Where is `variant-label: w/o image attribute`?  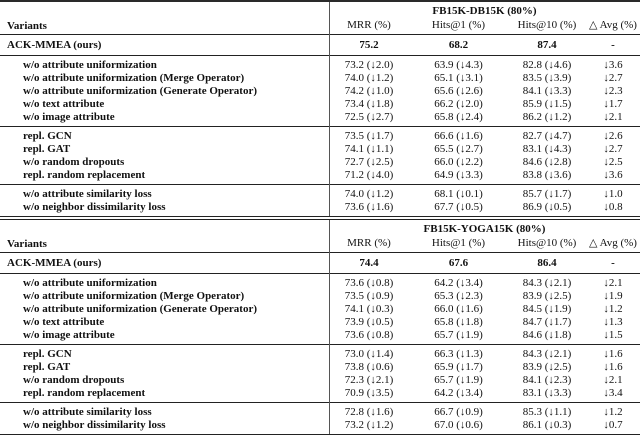
variant-label: w/o image attribute is located at coordinates (69, 116).